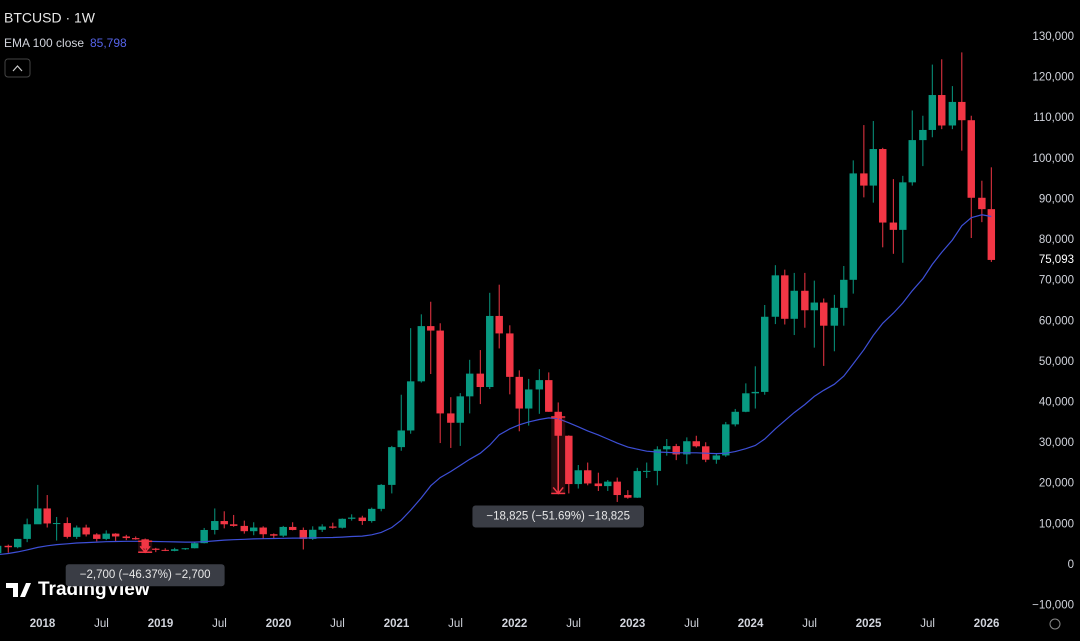  Describe the element at coordinates (1053, 118) in the screenshot. I see `y-tick-label: 110,000` at that location.